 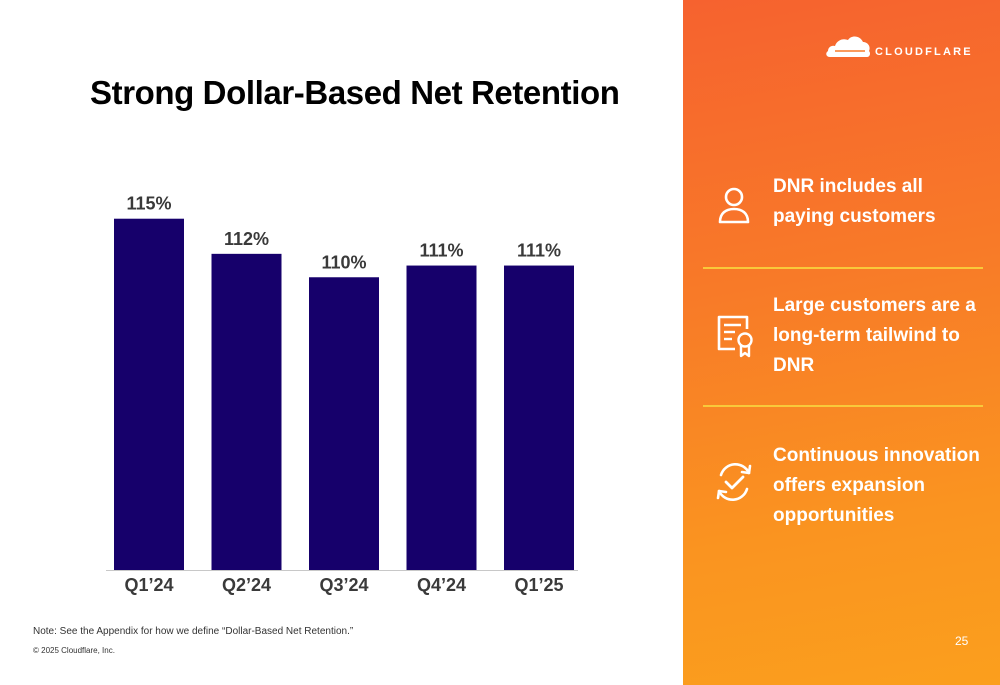 What do you see at coordinates (343, 585) in the screenshot?
I see `x-tick-label: Q3’24` at bounding box center [343, 585].